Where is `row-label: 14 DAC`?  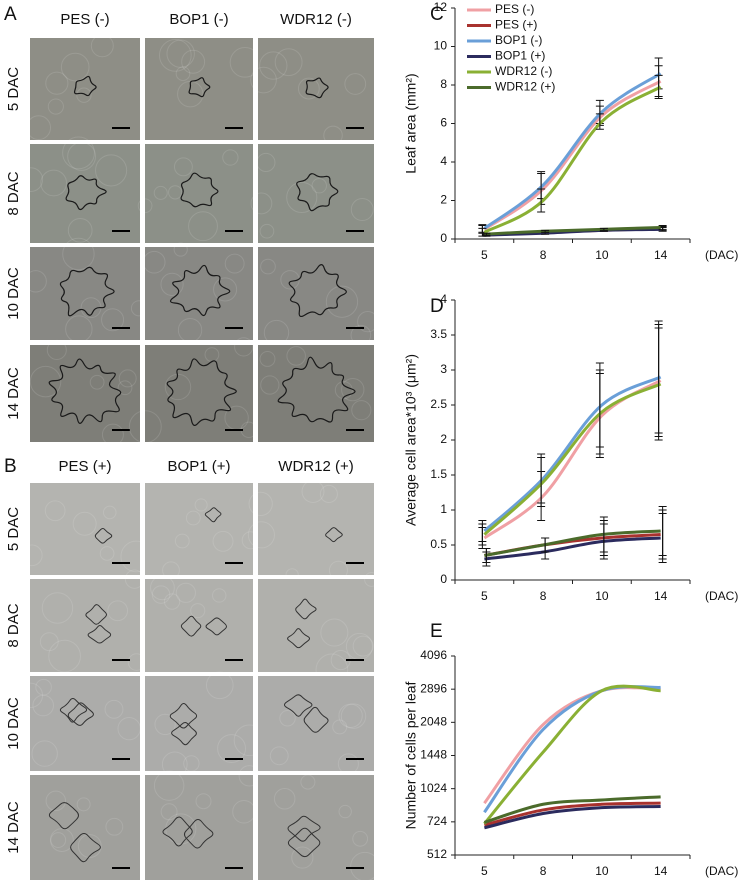
row-label: 14 DAC is located at coordinates (13, 393).